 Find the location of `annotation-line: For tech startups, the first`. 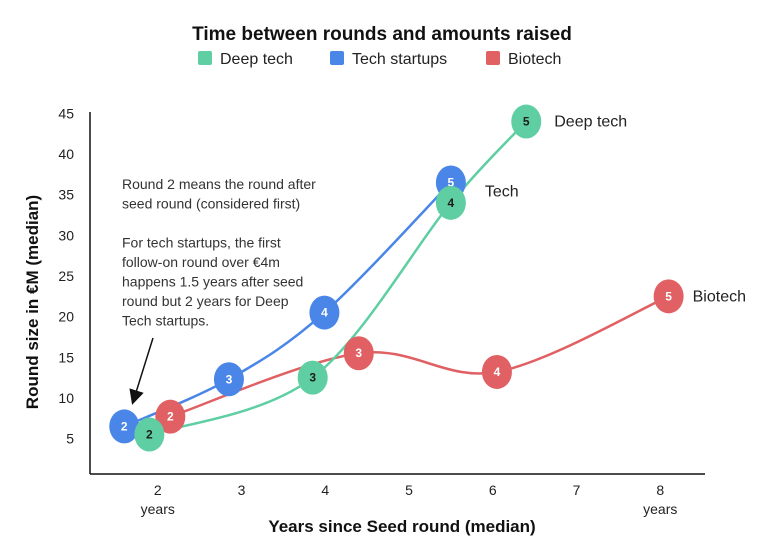

annotation-line: For tech startups, the first is located at coordinates (201, 243).